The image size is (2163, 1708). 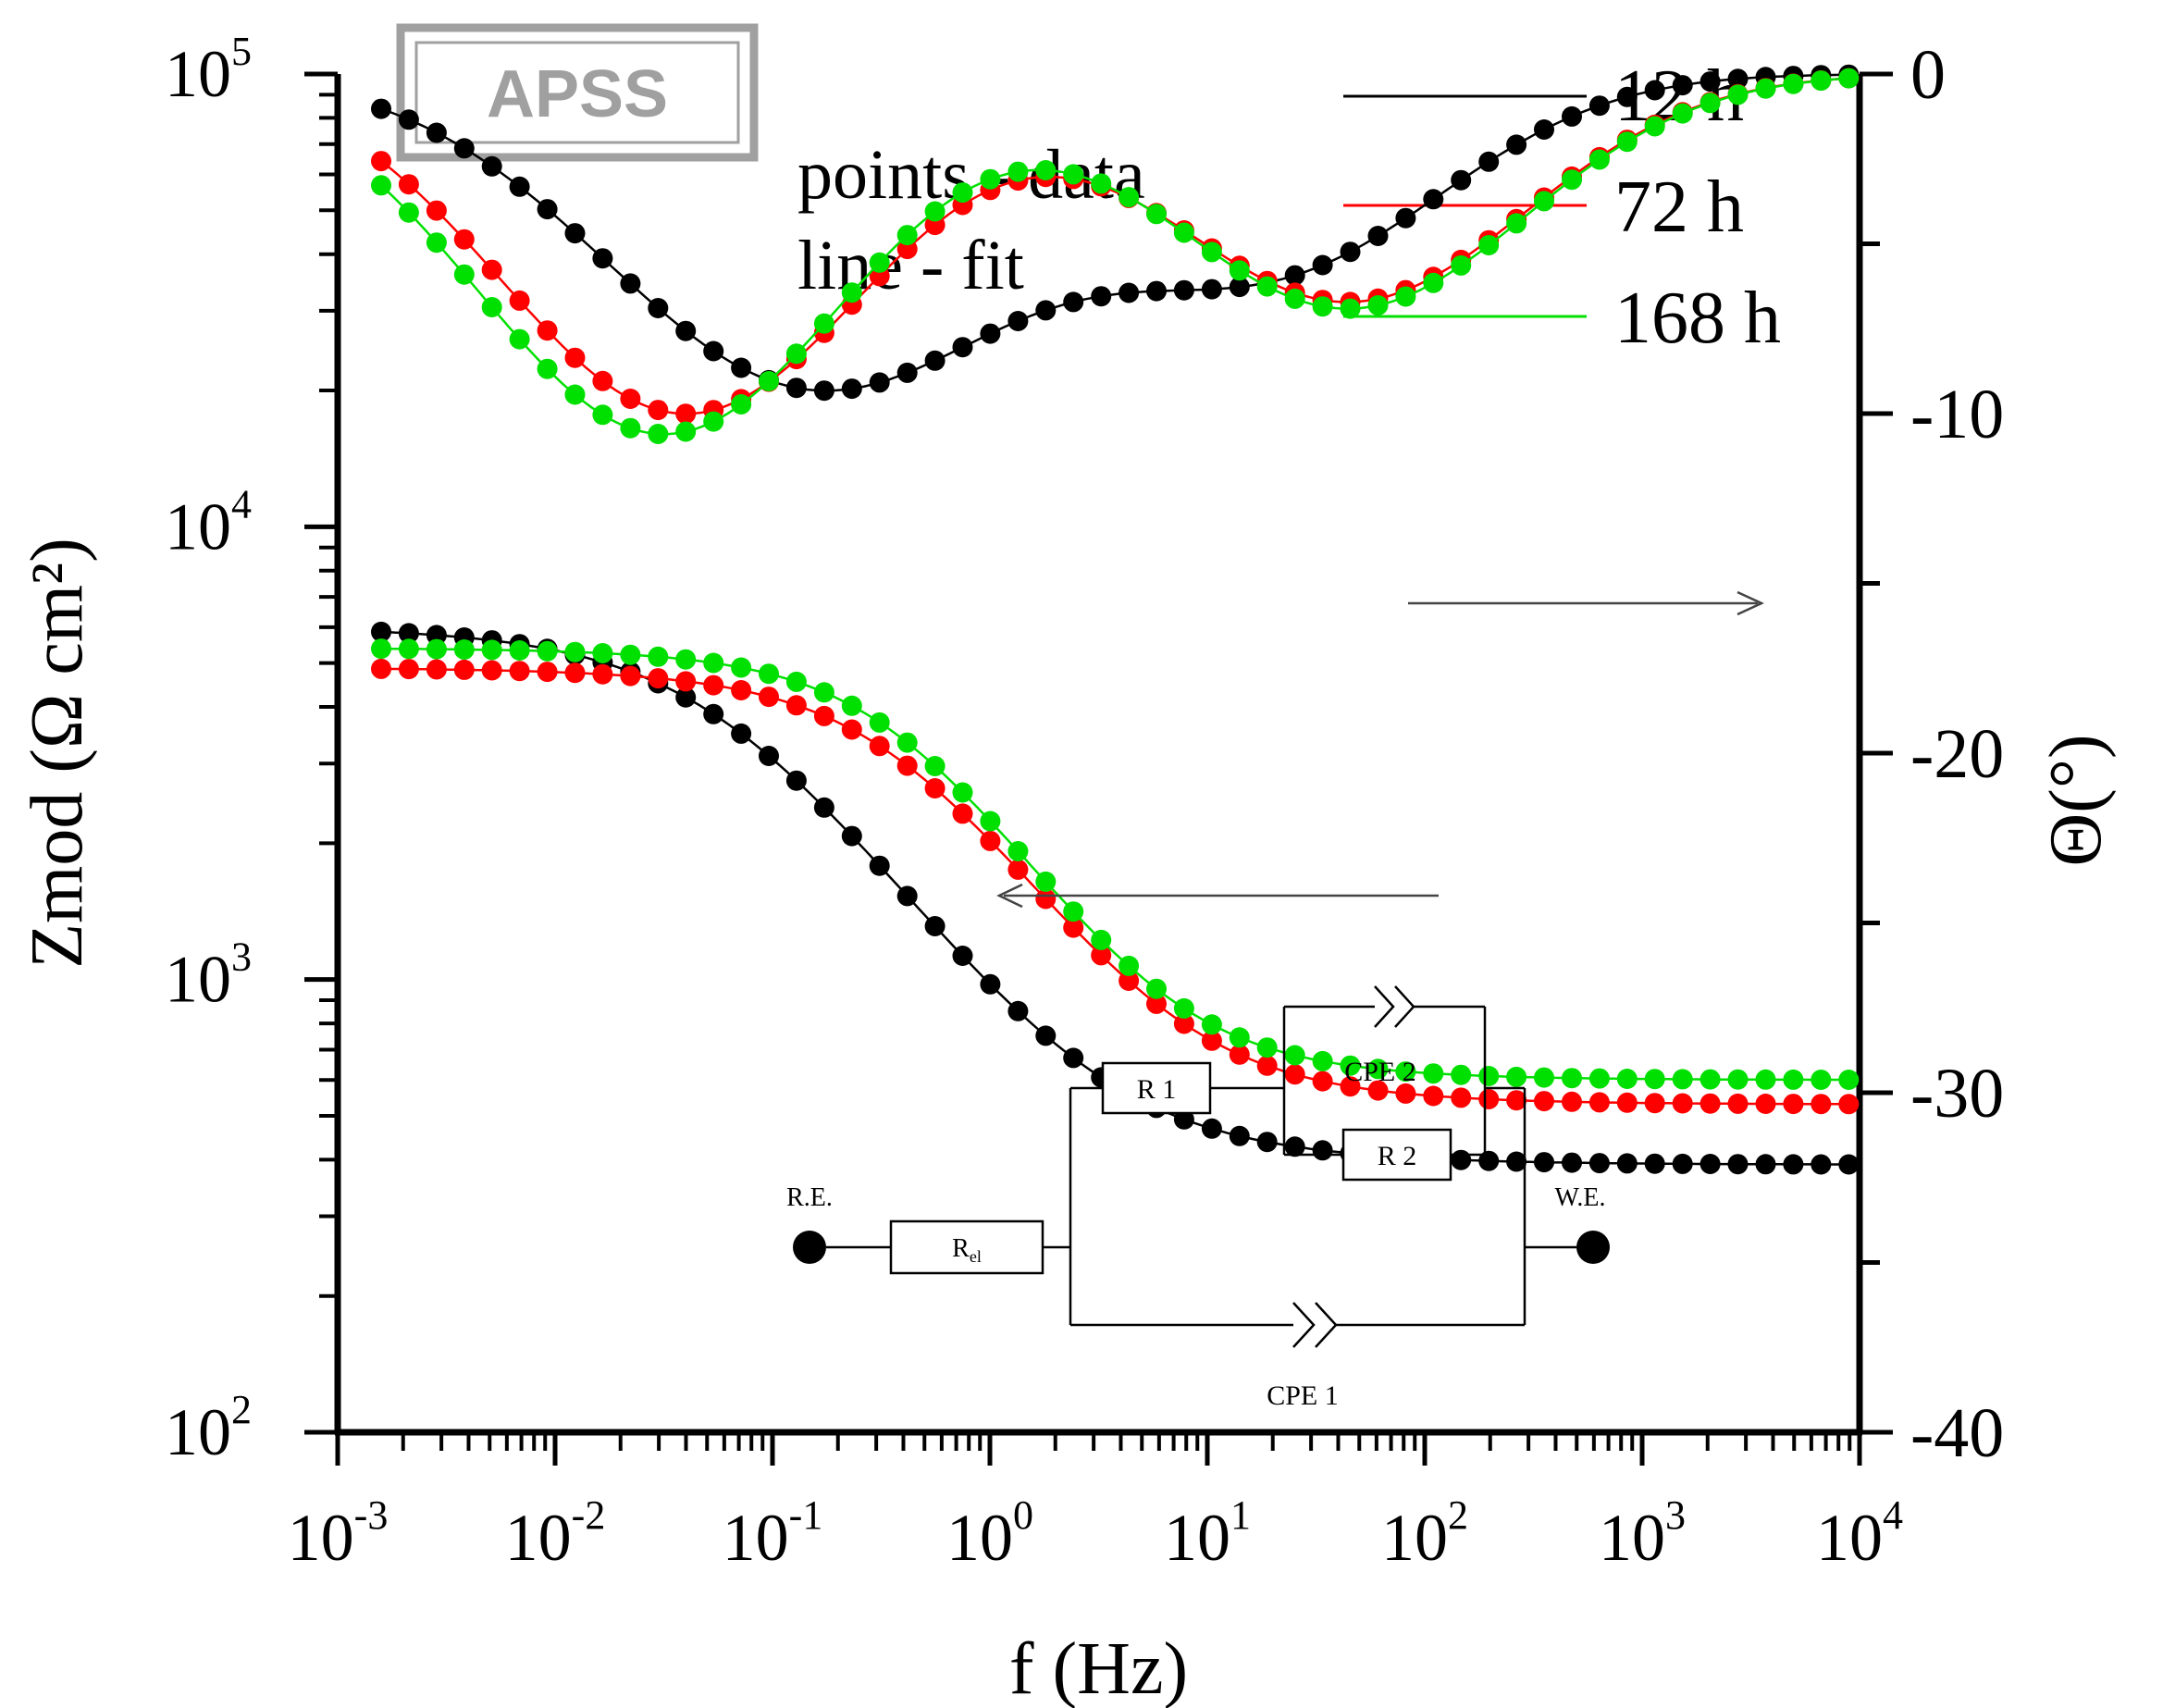 What do you see at coordinates (1928, 75) in the screenshot?
I see `y-right-tick-label: 0` at bounding box center [1928, 75].